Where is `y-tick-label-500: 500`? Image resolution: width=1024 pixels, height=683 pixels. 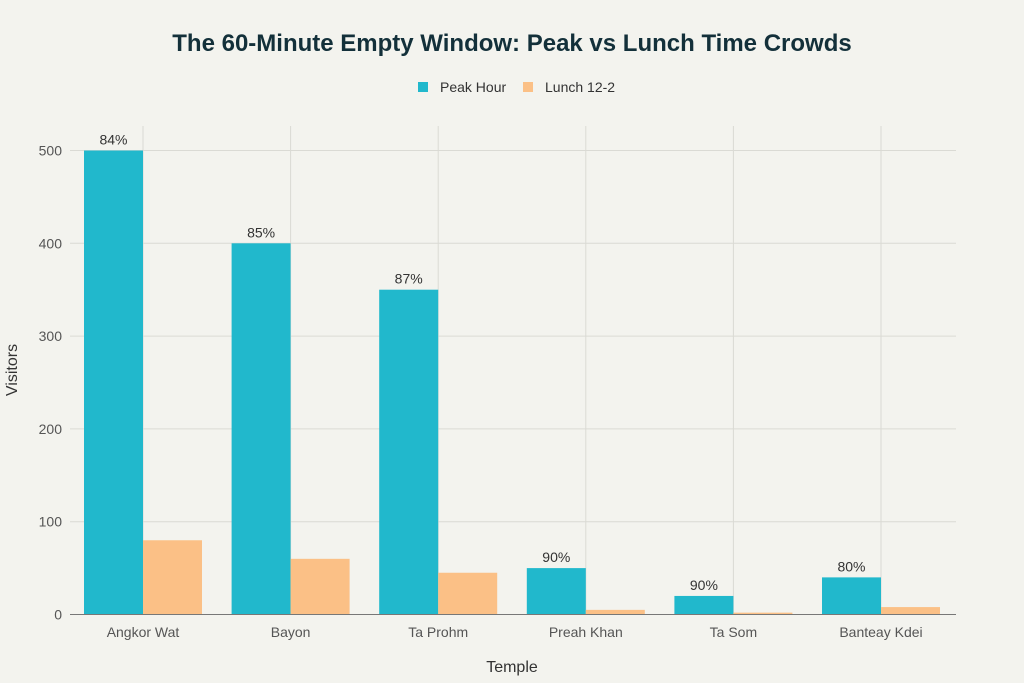 y-tick-label-500: 500 is located at coordinates (51, 151).